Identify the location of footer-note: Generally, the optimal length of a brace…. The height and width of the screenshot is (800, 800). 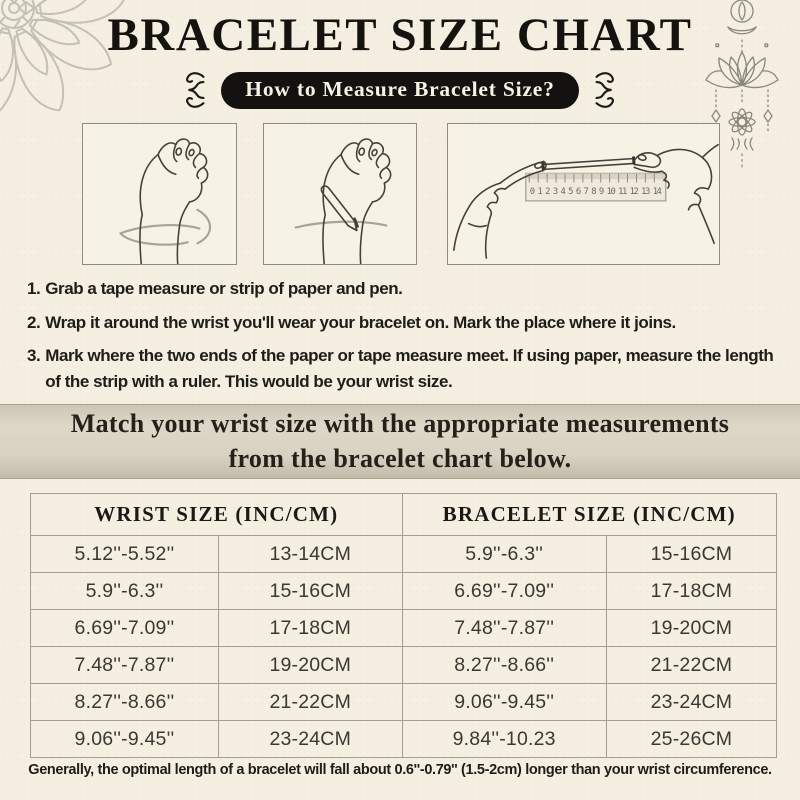
(400, 770).